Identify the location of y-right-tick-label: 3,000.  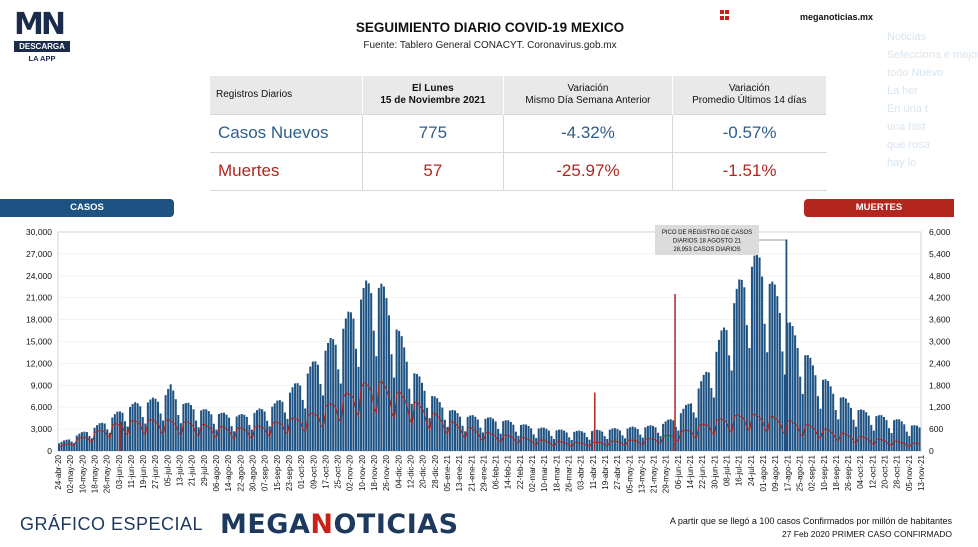
(940, 342).